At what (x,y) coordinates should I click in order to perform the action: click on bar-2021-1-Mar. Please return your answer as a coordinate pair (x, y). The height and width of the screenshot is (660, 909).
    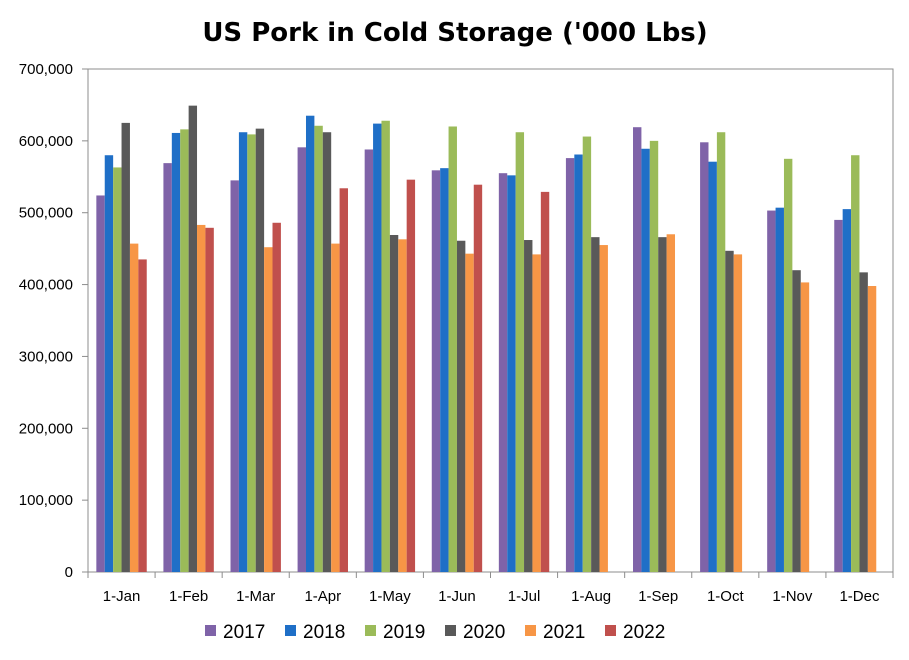
    Looking at the image, I should click on (268, 409).